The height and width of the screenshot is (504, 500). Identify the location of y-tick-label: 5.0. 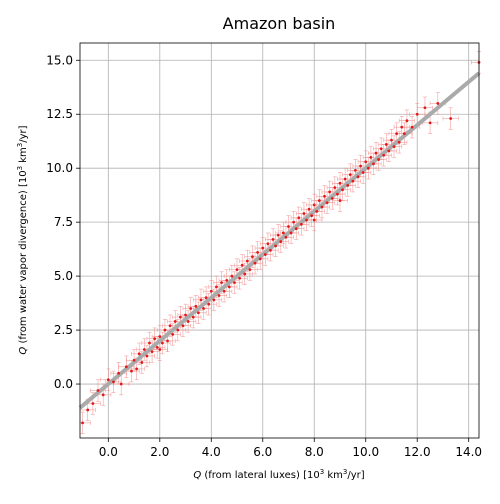
(63, 276).